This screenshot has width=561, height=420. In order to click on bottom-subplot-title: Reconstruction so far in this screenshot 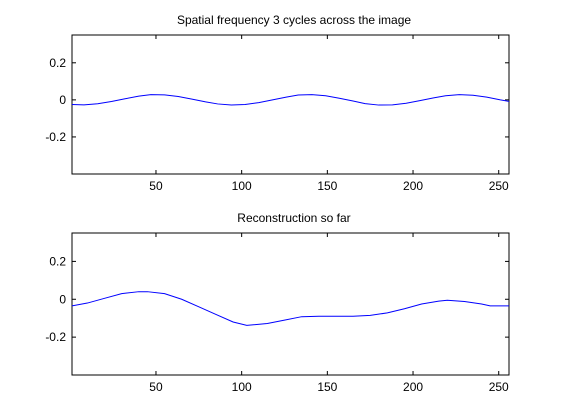, I will do `click(293, 218)`.